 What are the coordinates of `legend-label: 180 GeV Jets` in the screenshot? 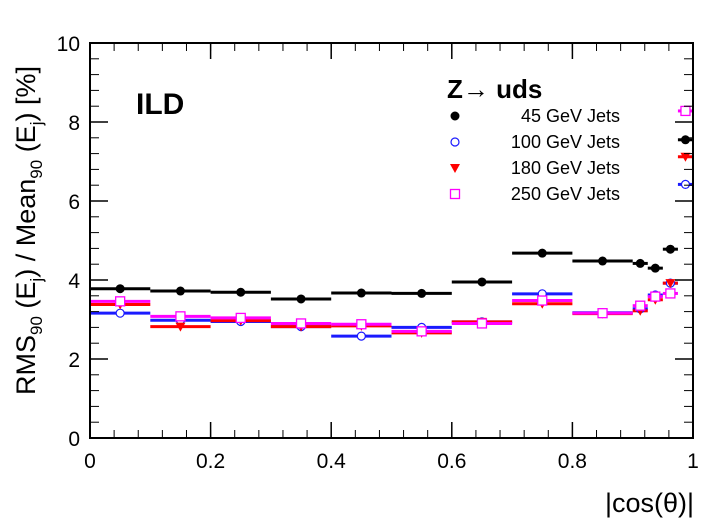 It's located at (565, 168).